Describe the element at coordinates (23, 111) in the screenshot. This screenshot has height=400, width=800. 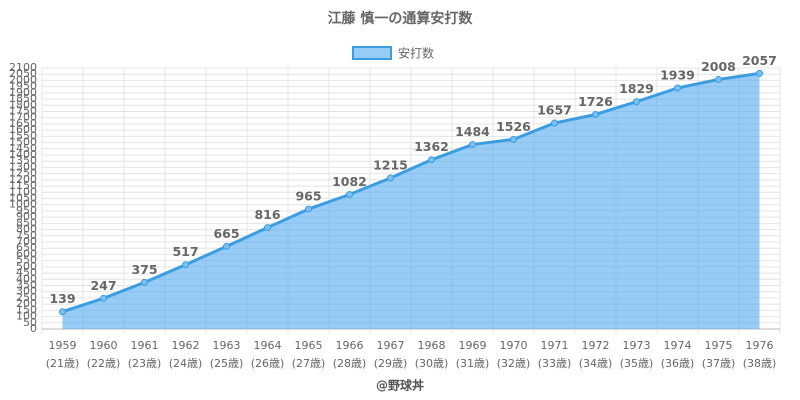
I see `y-tick-label: 1750` at that location.